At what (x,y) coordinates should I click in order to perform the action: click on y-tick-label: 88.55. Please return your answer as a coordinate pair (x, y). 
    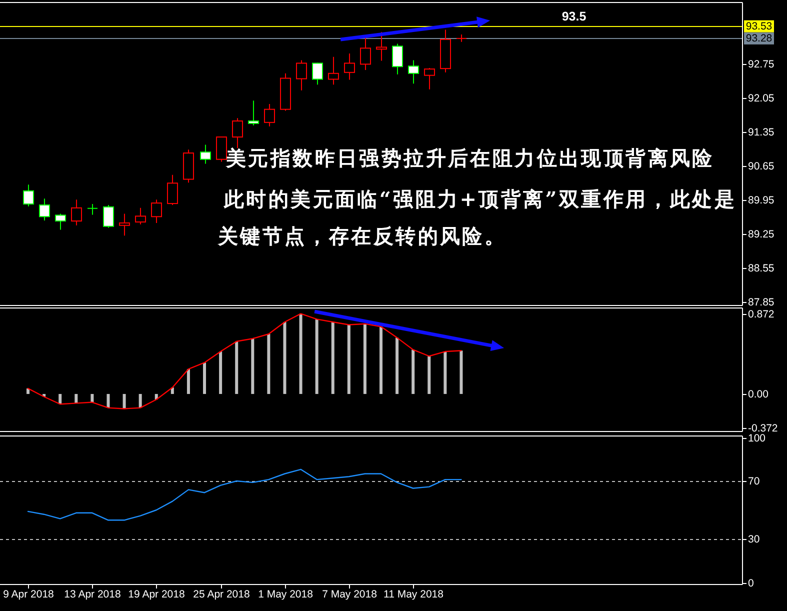
    Looking at the image, I should click on (761, 268).